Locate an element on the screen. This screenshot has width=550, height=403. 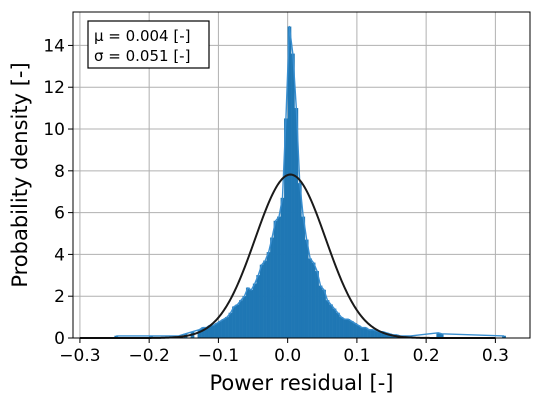
x-tick-label: 0.0 is located at coordinates (287, 356).